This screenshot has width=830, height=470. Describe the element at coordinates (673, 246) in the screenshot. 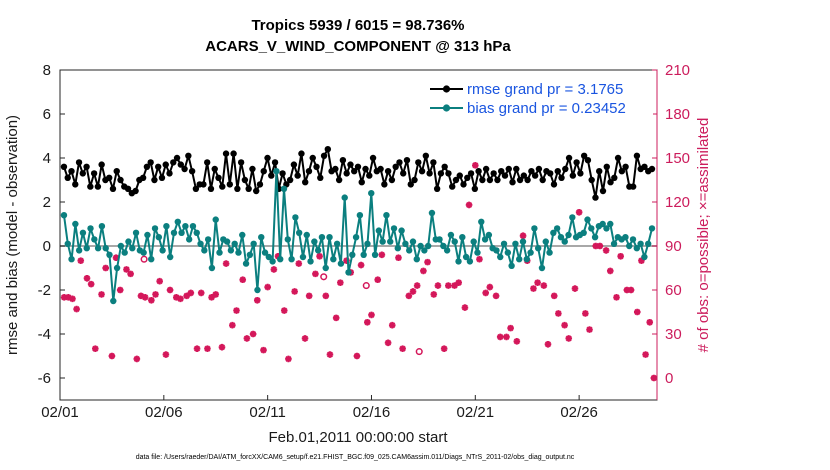

I see `y-right-tick-label: 90` at that location.